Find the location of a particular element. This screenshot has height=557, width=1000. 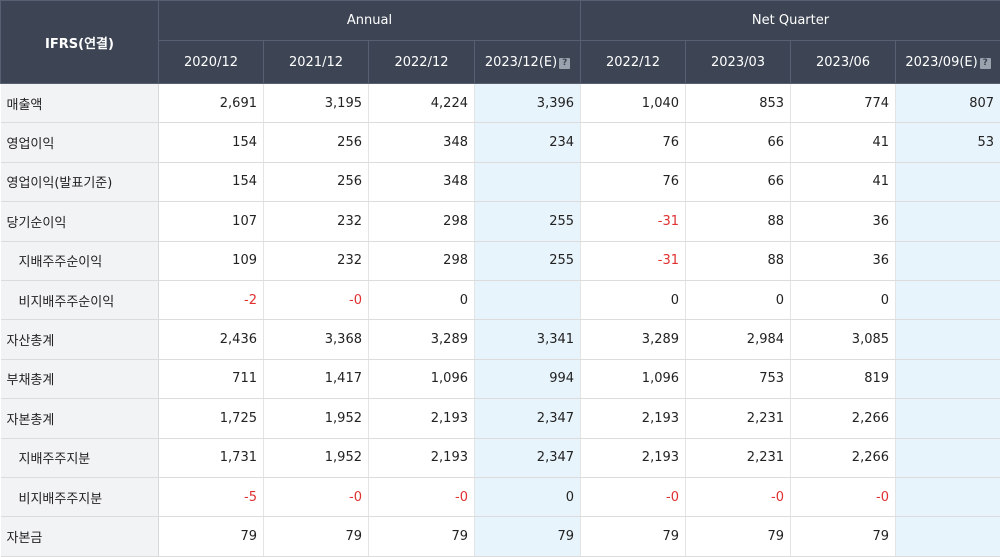

column-header-label: 2023/03 is located at coordinates (738, 62).